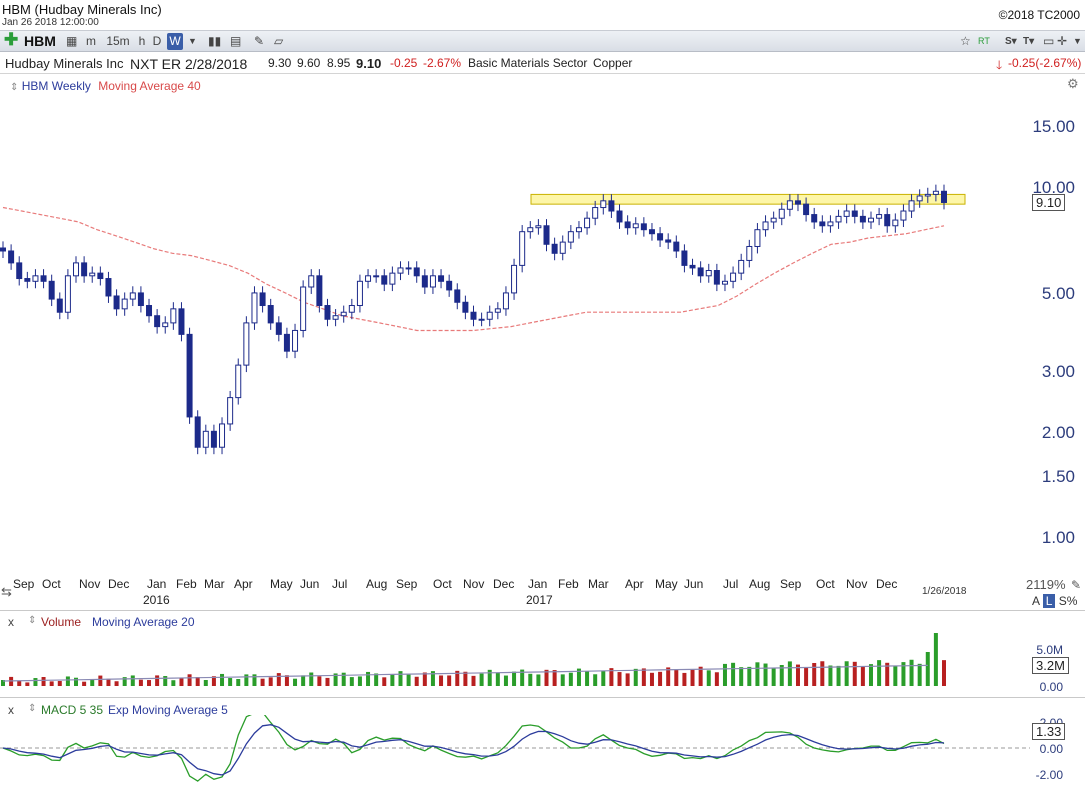 The width and height of the screenshot is (1085, 789). Describe the element at coordinates (1073, 83) in the screenshot. I see `settings-gear-icon: ⚙` at that location.